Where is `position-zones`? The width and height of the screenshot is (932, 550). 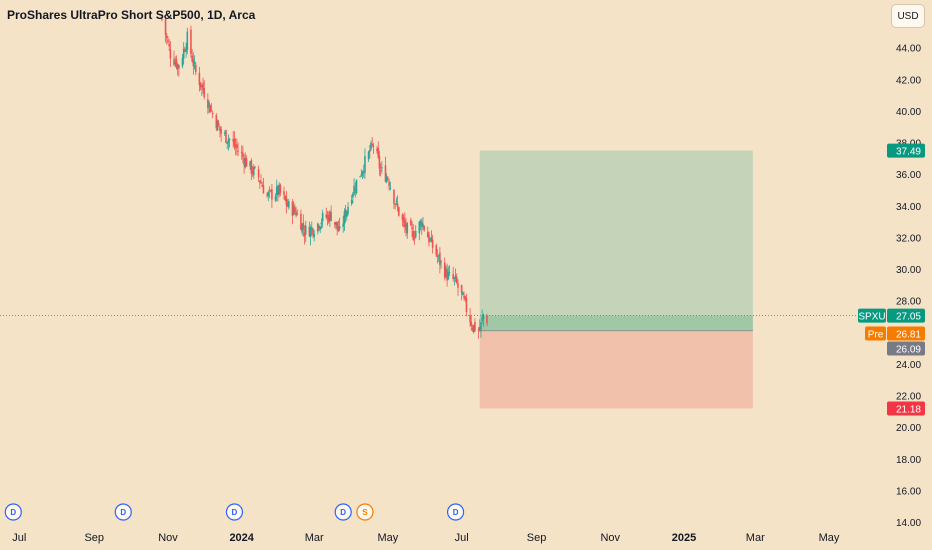 position-zones is located at coordinates (616, 279).